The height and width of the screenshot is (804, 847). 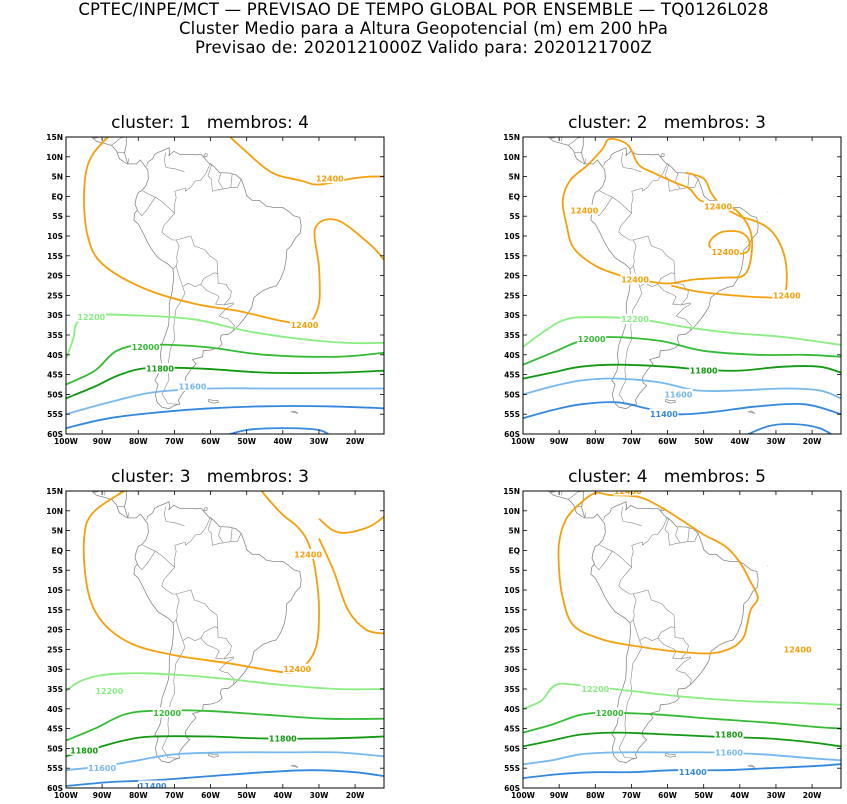 I want to click on coastline-south-america, so click(x=192, y=271).